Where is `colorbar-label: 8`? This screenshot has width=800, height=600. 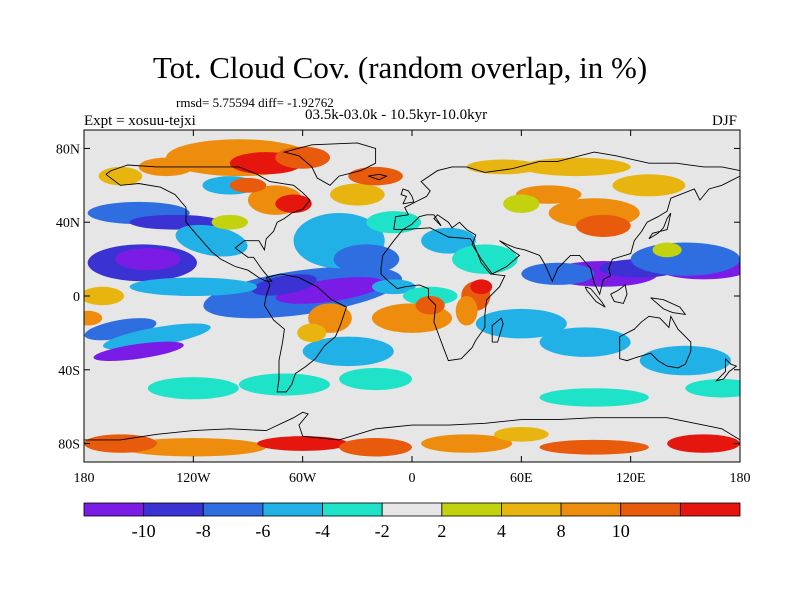 colorbar-label: 8 is located at coordinates (561, 531).